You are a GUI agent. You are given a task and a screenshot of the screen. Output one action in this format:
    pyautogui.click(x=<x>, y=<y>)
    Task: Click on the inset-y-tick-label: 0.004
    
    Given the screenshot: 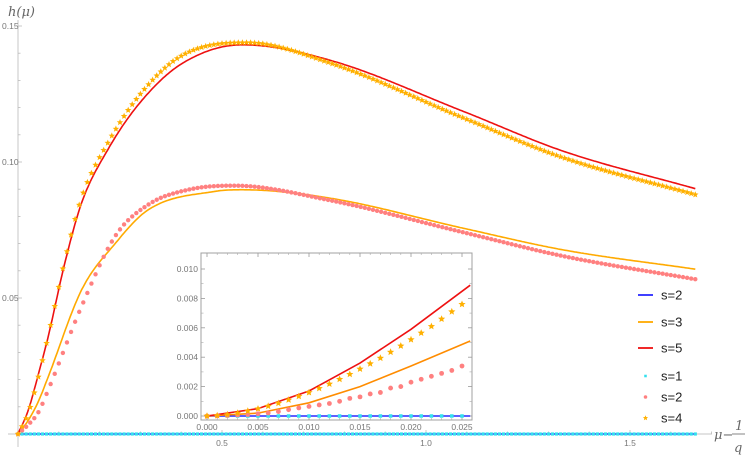 What is the action you would take?
    pyautogui.click(x=188, y=357)
    